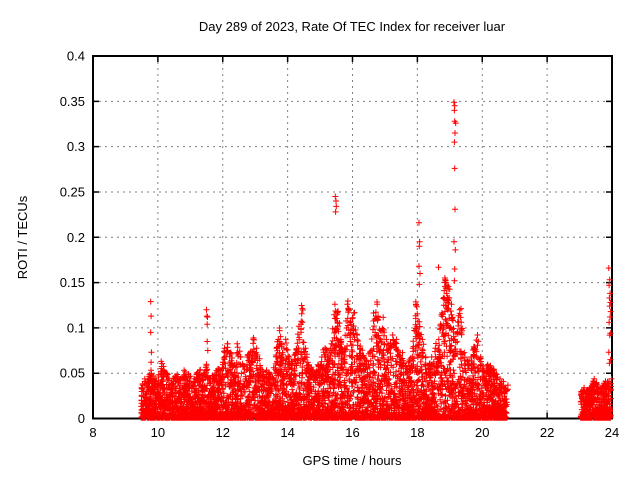  I want to click on y-tick-label: 0.15, so click(72, 282).